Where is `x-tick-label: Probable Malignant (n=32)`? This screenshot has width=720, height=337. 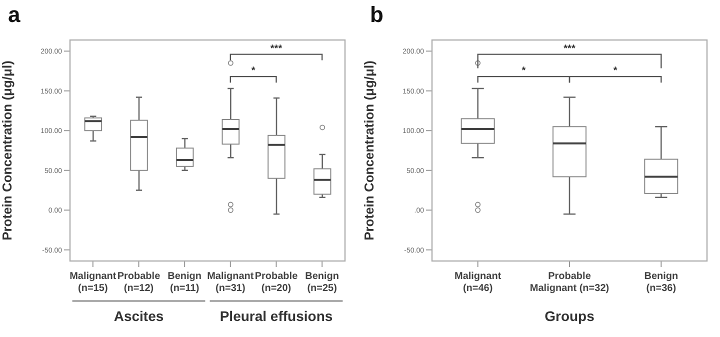 x-tick-label: Probable Malignant (n=32) is located at coordinates (570, 282).